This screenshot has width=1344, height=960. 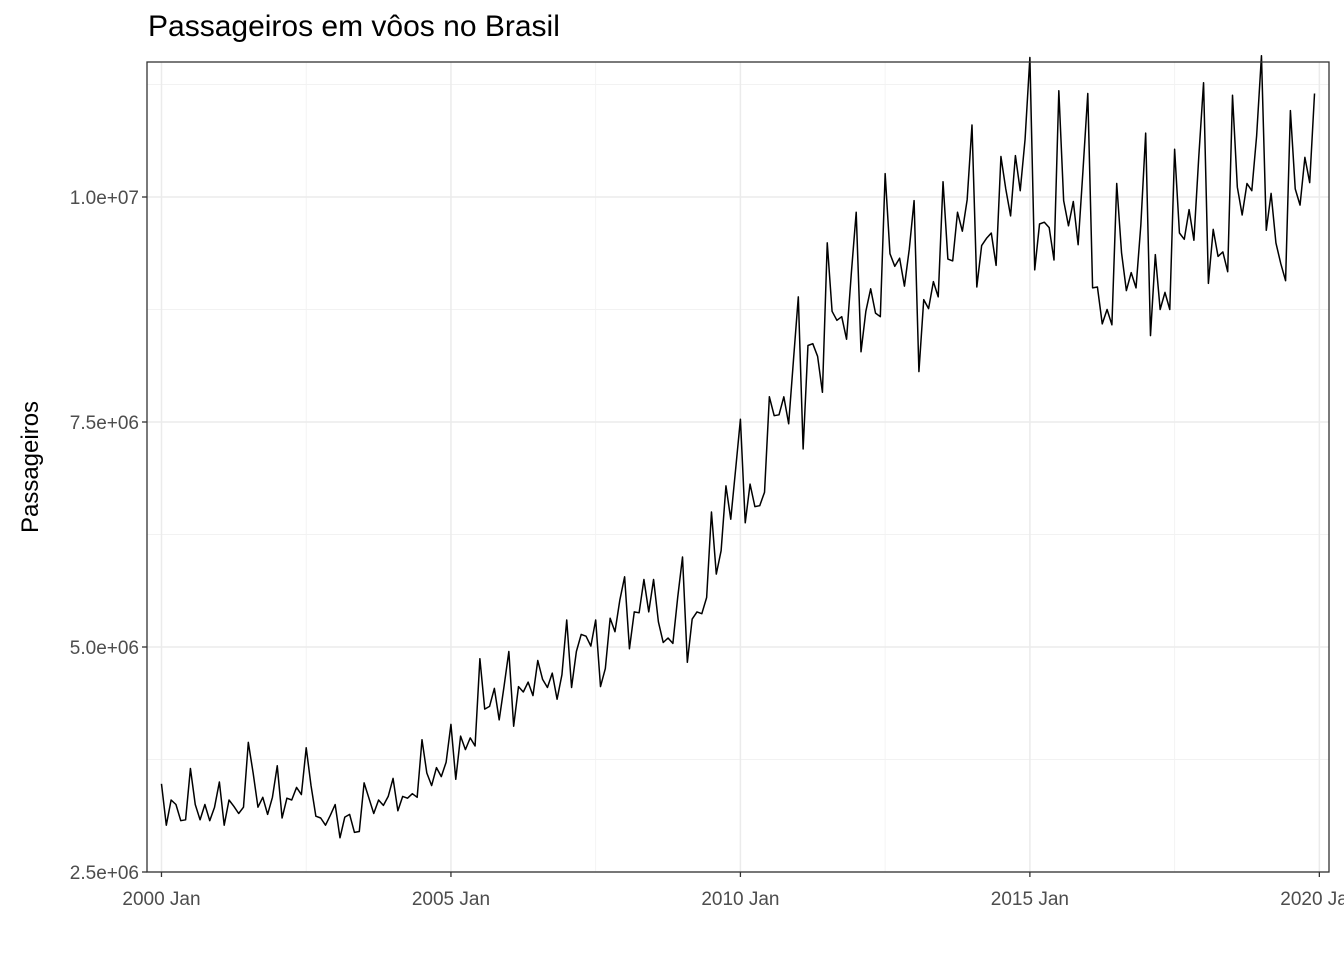 What do you see at coordinates (740, 899) in the screenshot?
I see `x-tick-label: 2010 Jan` at bounding box center [740, 899].